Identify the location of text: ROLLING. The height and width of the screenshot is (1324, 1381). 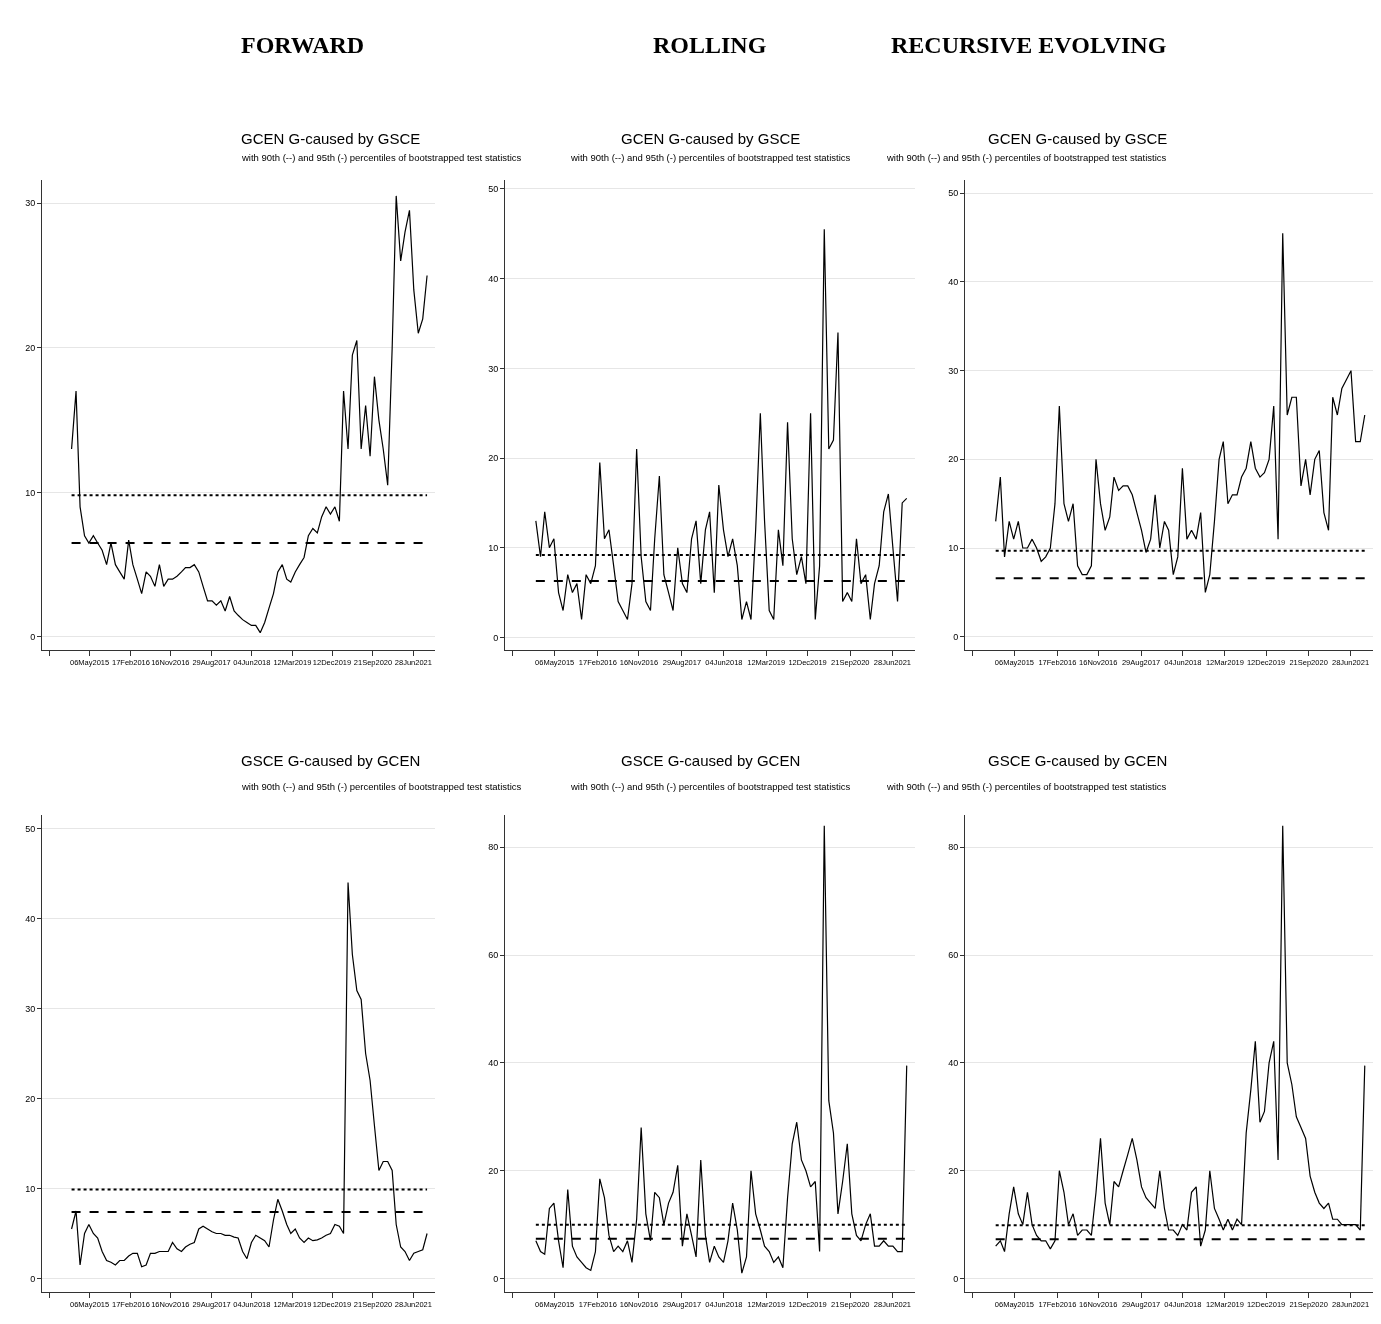
(710, 45).